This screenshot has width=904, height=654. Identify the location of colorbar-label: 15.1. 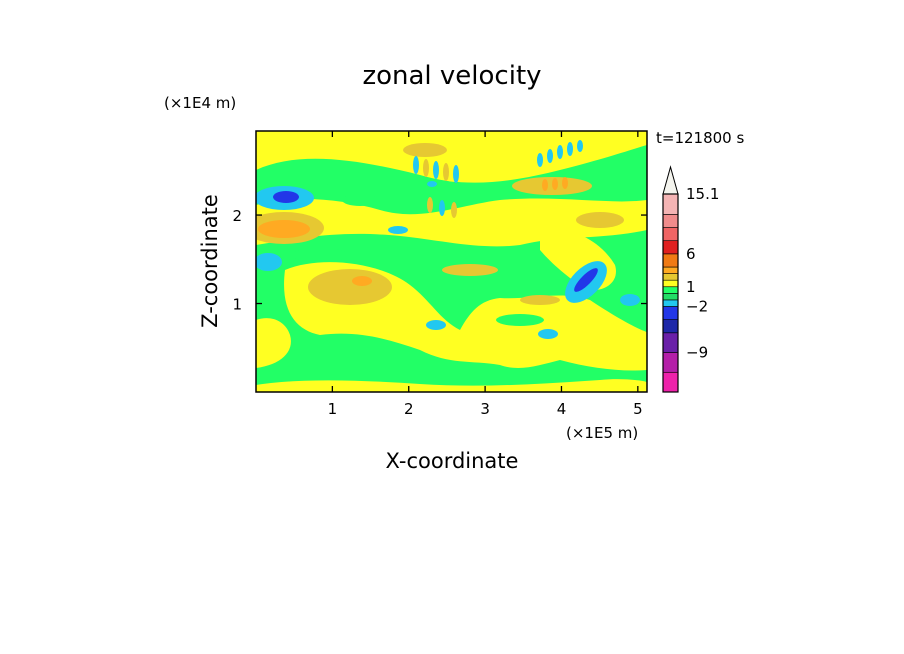
(702, 194).